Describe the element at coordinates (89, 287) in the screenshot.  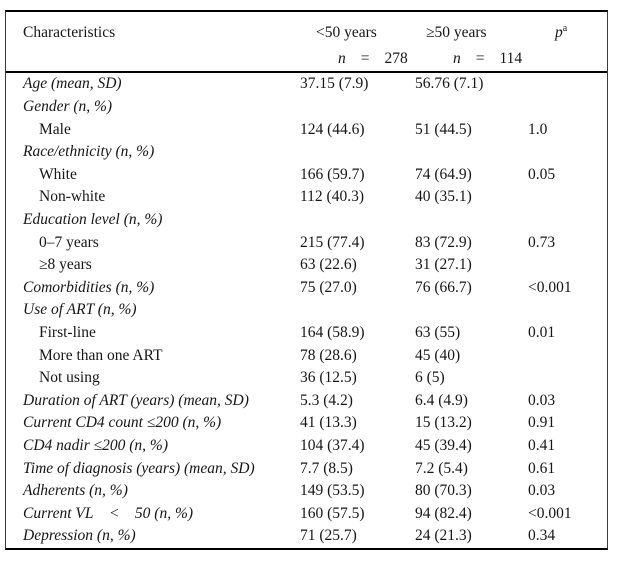
I see `row-label: Comorbidities (n, %)` at that location.